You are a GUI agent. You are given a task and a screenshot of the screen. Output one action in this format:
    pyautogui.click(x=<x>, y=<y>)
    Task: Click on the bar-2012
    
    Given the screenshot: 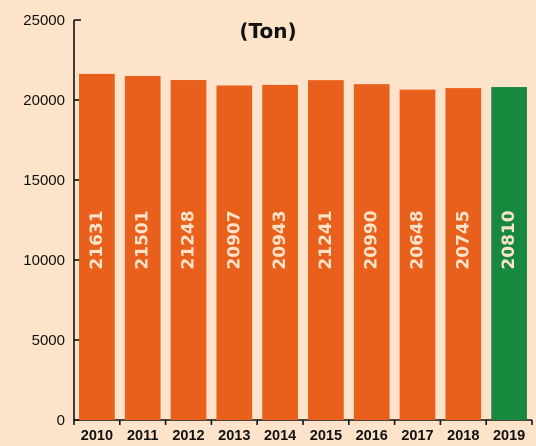 What is the action you would take?
    pyautogui.click(x=188, y=250)
    